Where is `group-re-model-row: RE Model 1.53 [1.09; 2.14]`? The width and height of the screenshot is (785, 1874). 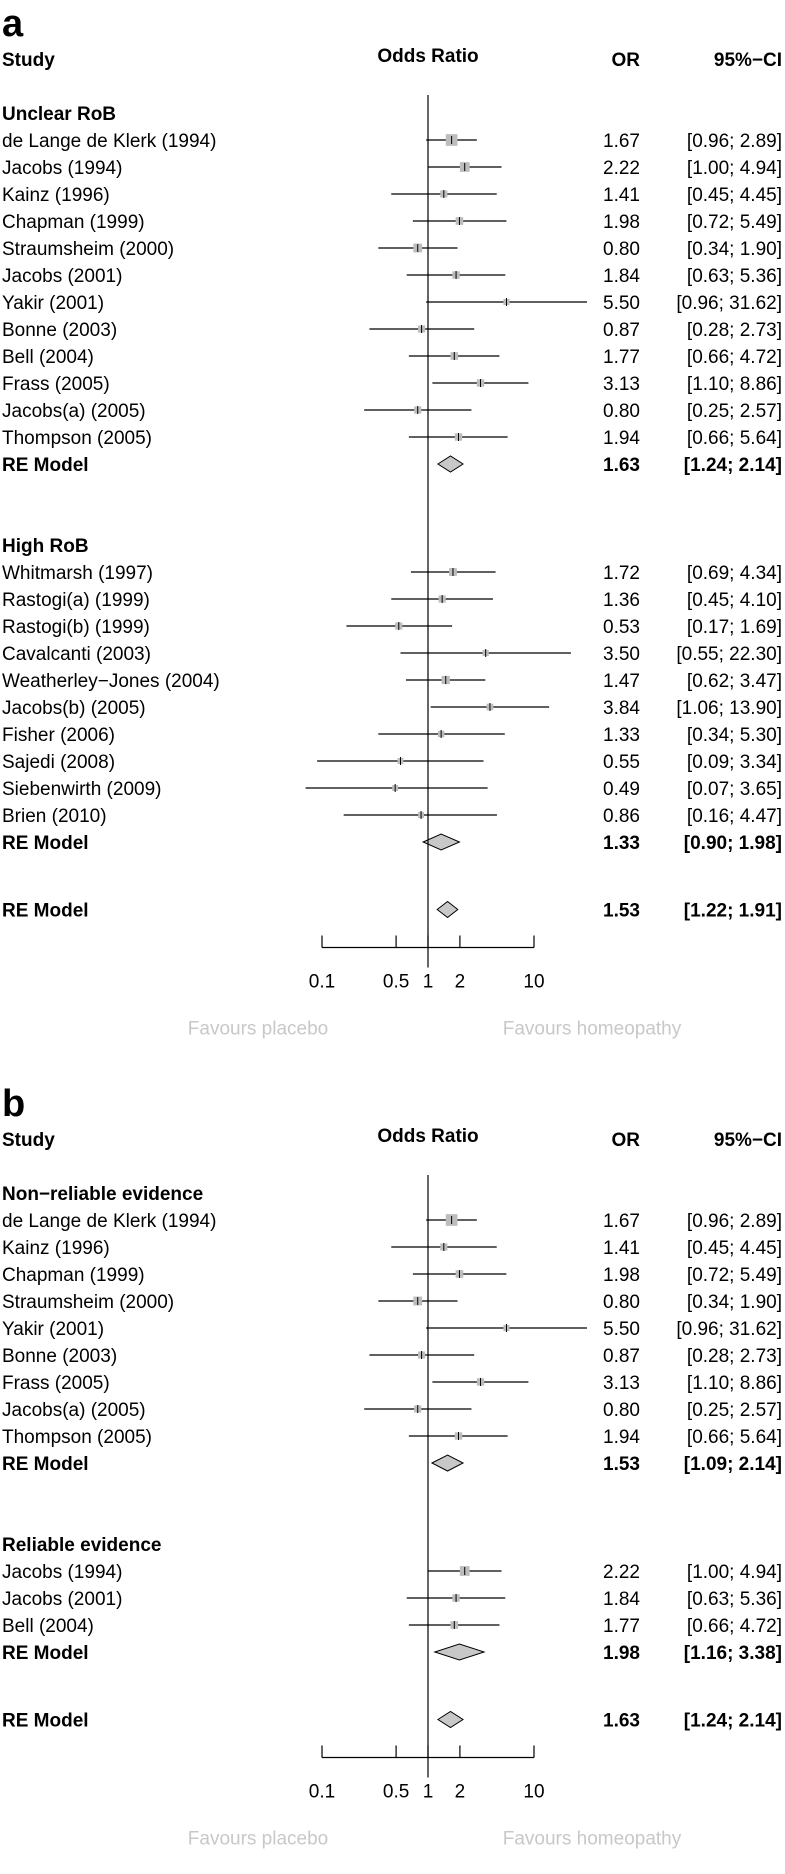
group-re-model-row: RE Model 1.53 [1.09; 2.14] is located at coordinates (392, 1464).